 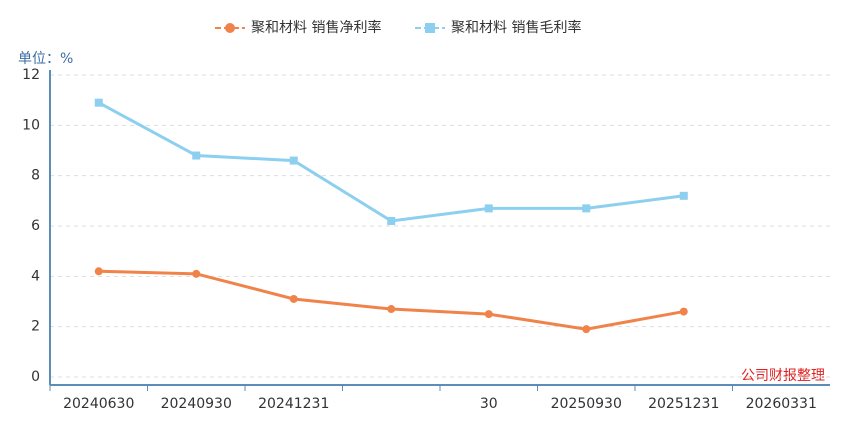 I want to click on legend-label: 聚和材料 销售净利率, so click(x=316, y=27).